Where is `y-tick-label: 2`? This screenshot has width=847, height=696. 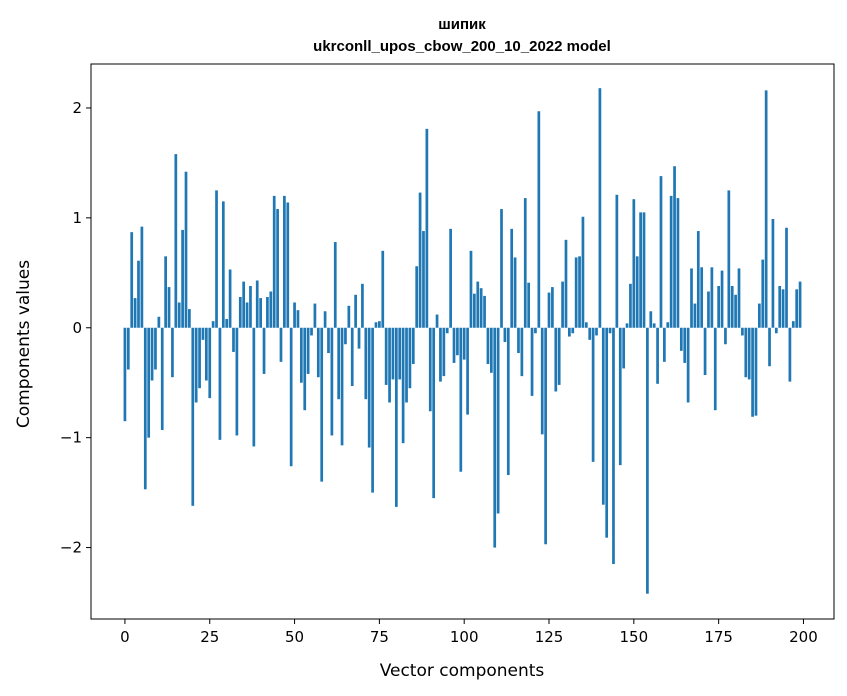 y-tick-label: 2 is located at coordinates (77, 108).